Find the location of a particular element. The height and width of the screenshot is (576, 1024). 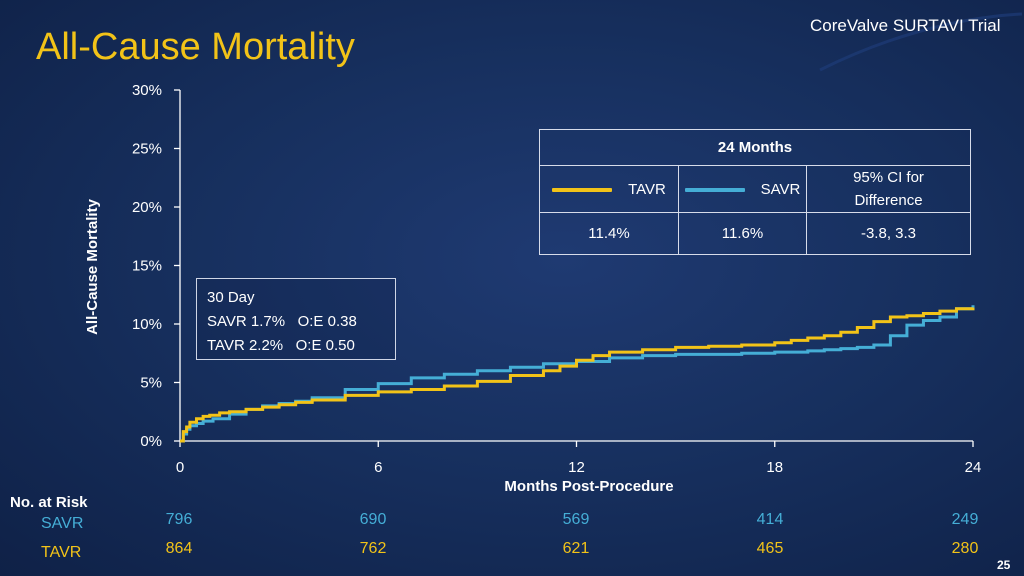

risk-savr-18: 414 is located at coordinates (770, 519).